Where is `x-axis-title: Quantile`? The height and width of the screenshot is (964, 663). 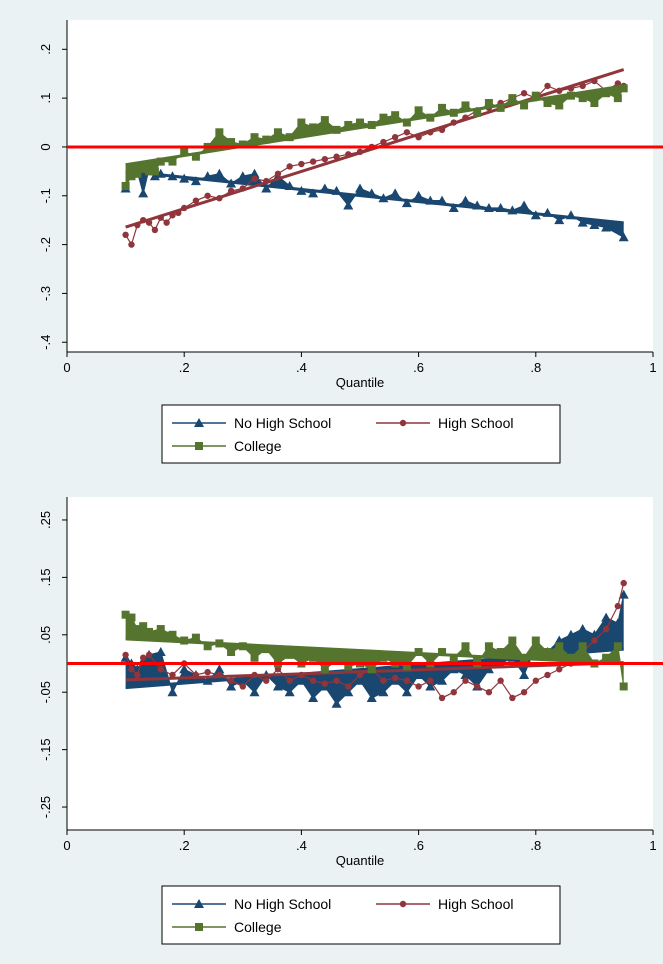
x-axis-title: Quantile is located at coordinates (360, 382).